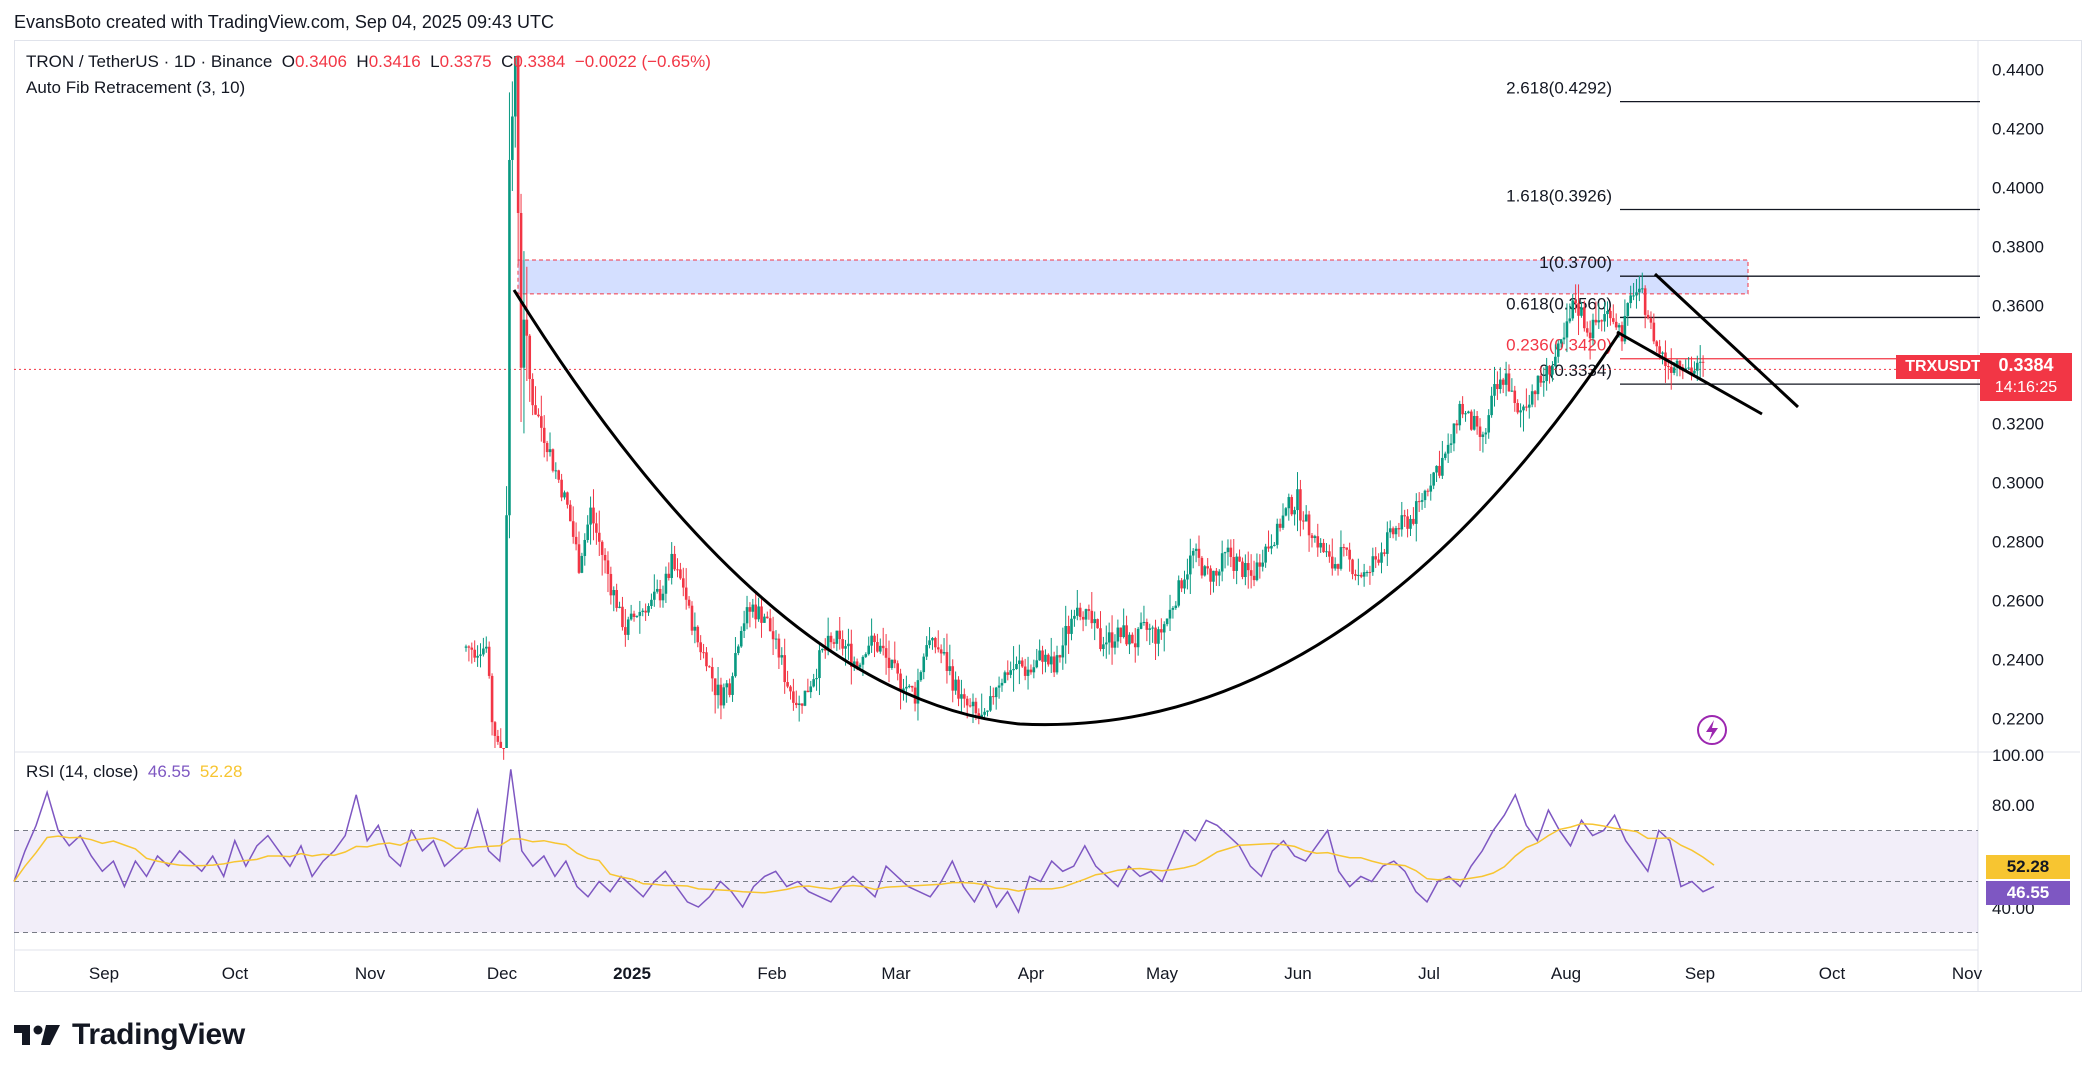  What do you see at coordinates (104, 973) in the screenshot?
I see `time-tick-label: Sep` at bounding box center [104, 973].